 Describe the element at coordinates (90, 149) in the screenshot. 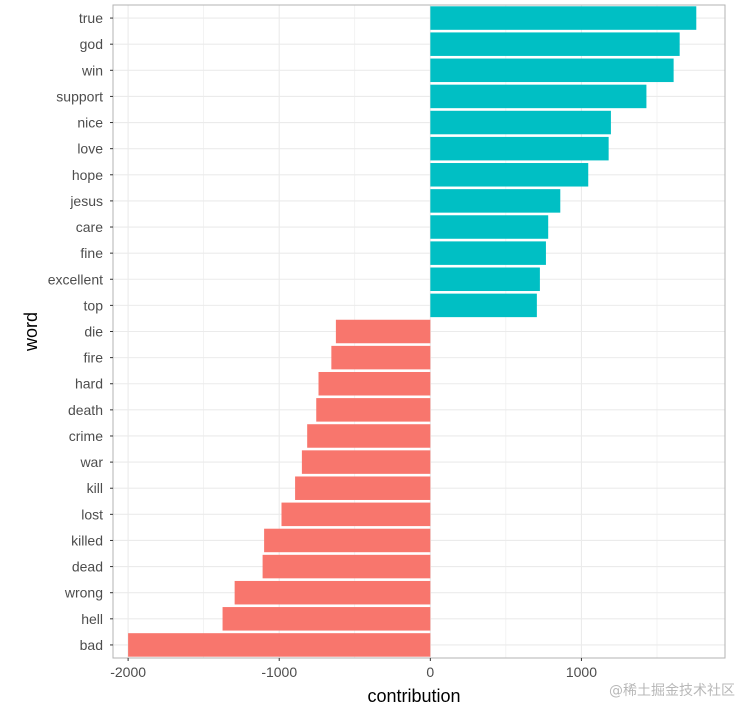

I see `y-tick-label-love: love` at that location.